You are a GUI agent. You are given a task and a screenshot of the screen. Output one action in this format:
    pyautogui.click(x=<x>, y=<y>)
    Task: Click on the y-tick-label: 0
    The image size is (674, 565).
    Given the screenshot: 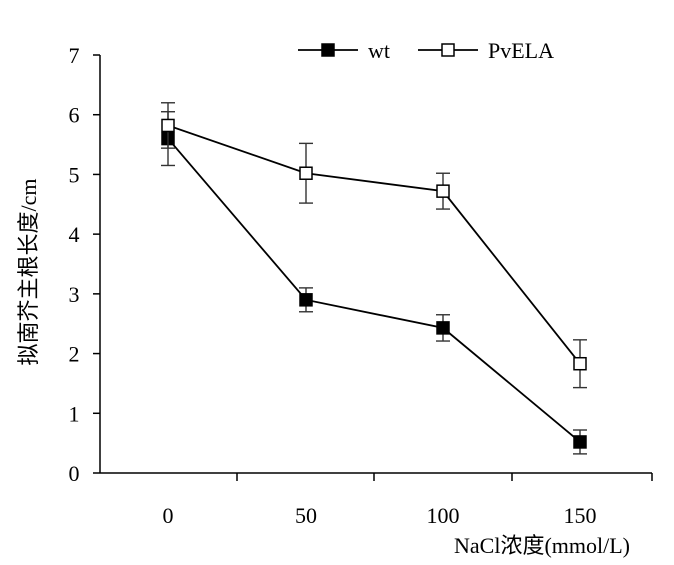 What is the action you would take?
    pyautogui.click(x=74, y=473)
    